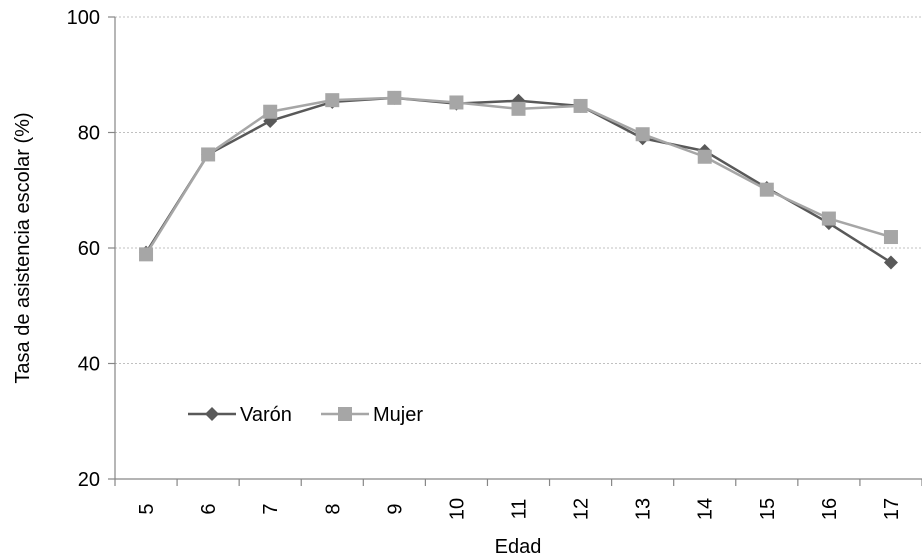 This screenshot has height=560, width=922. Describe the element at coordinates (209, 508) in the screenshot. I see `x-tick-label: 6` at that location.